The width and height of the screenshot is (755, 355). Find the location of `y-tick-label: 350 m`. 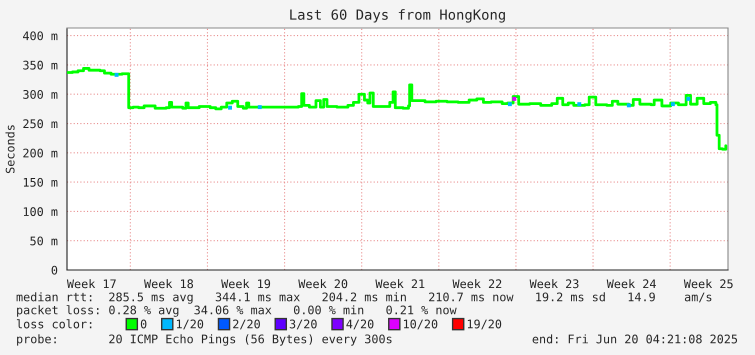

y-tick-label: 350 m is located at coordinates (40, 65).